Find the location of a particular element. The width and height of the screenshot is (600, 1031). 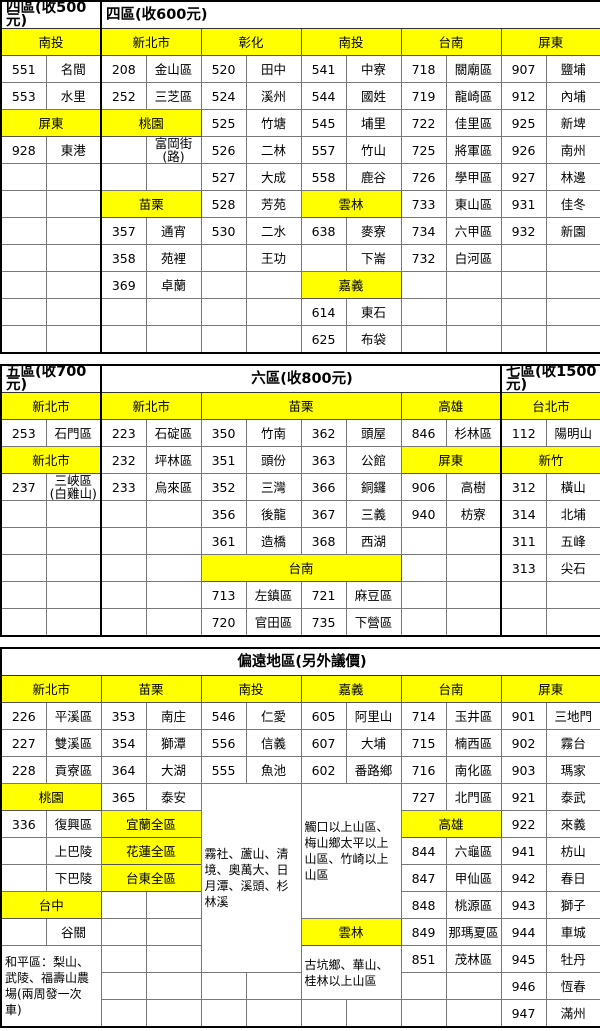

table-row: 屏東 桃園 525 竹塘 545 埔里 722 佳里區 925 新埤 is located at coordinates (300, 123).